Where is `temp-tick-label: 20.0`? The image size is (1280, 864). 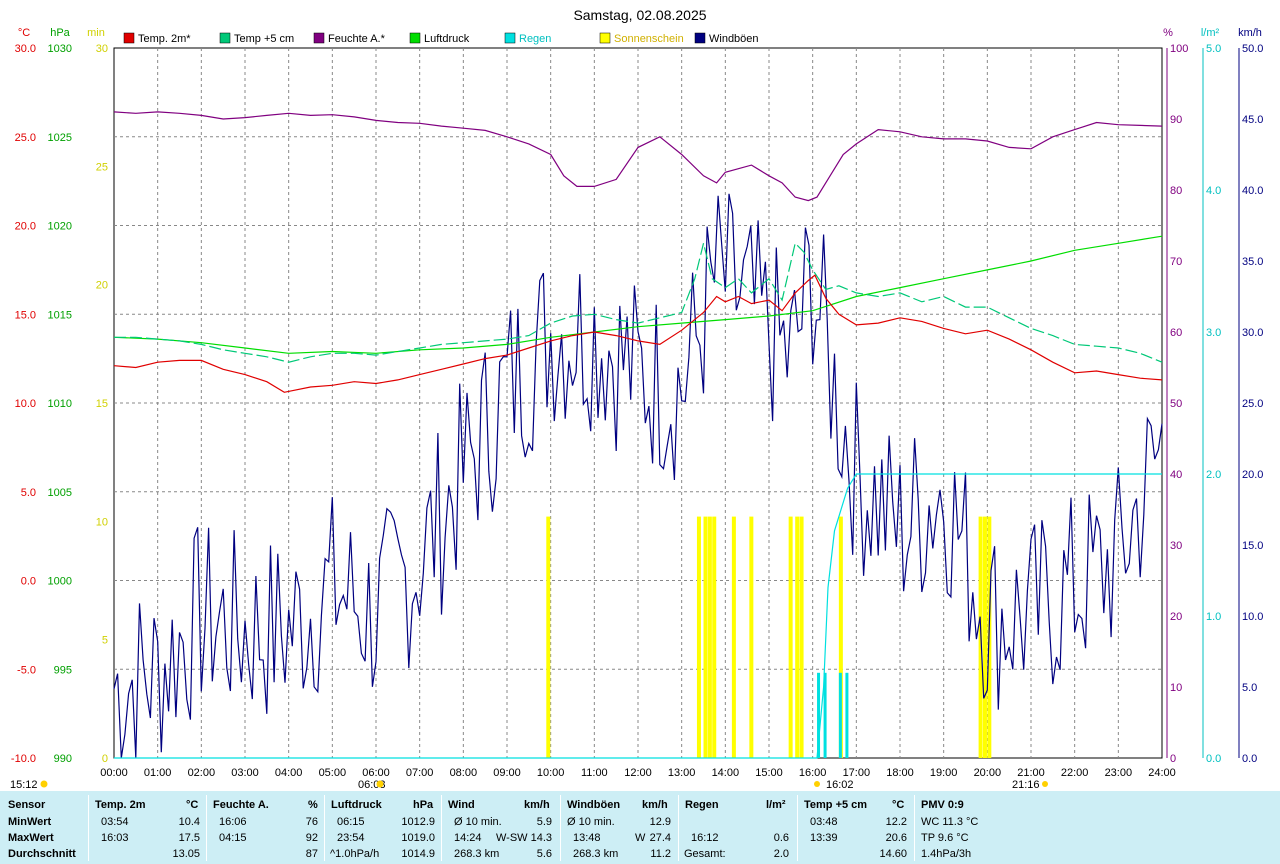
temp-tick-label: 20.0 is located at coordinates (25, 227).